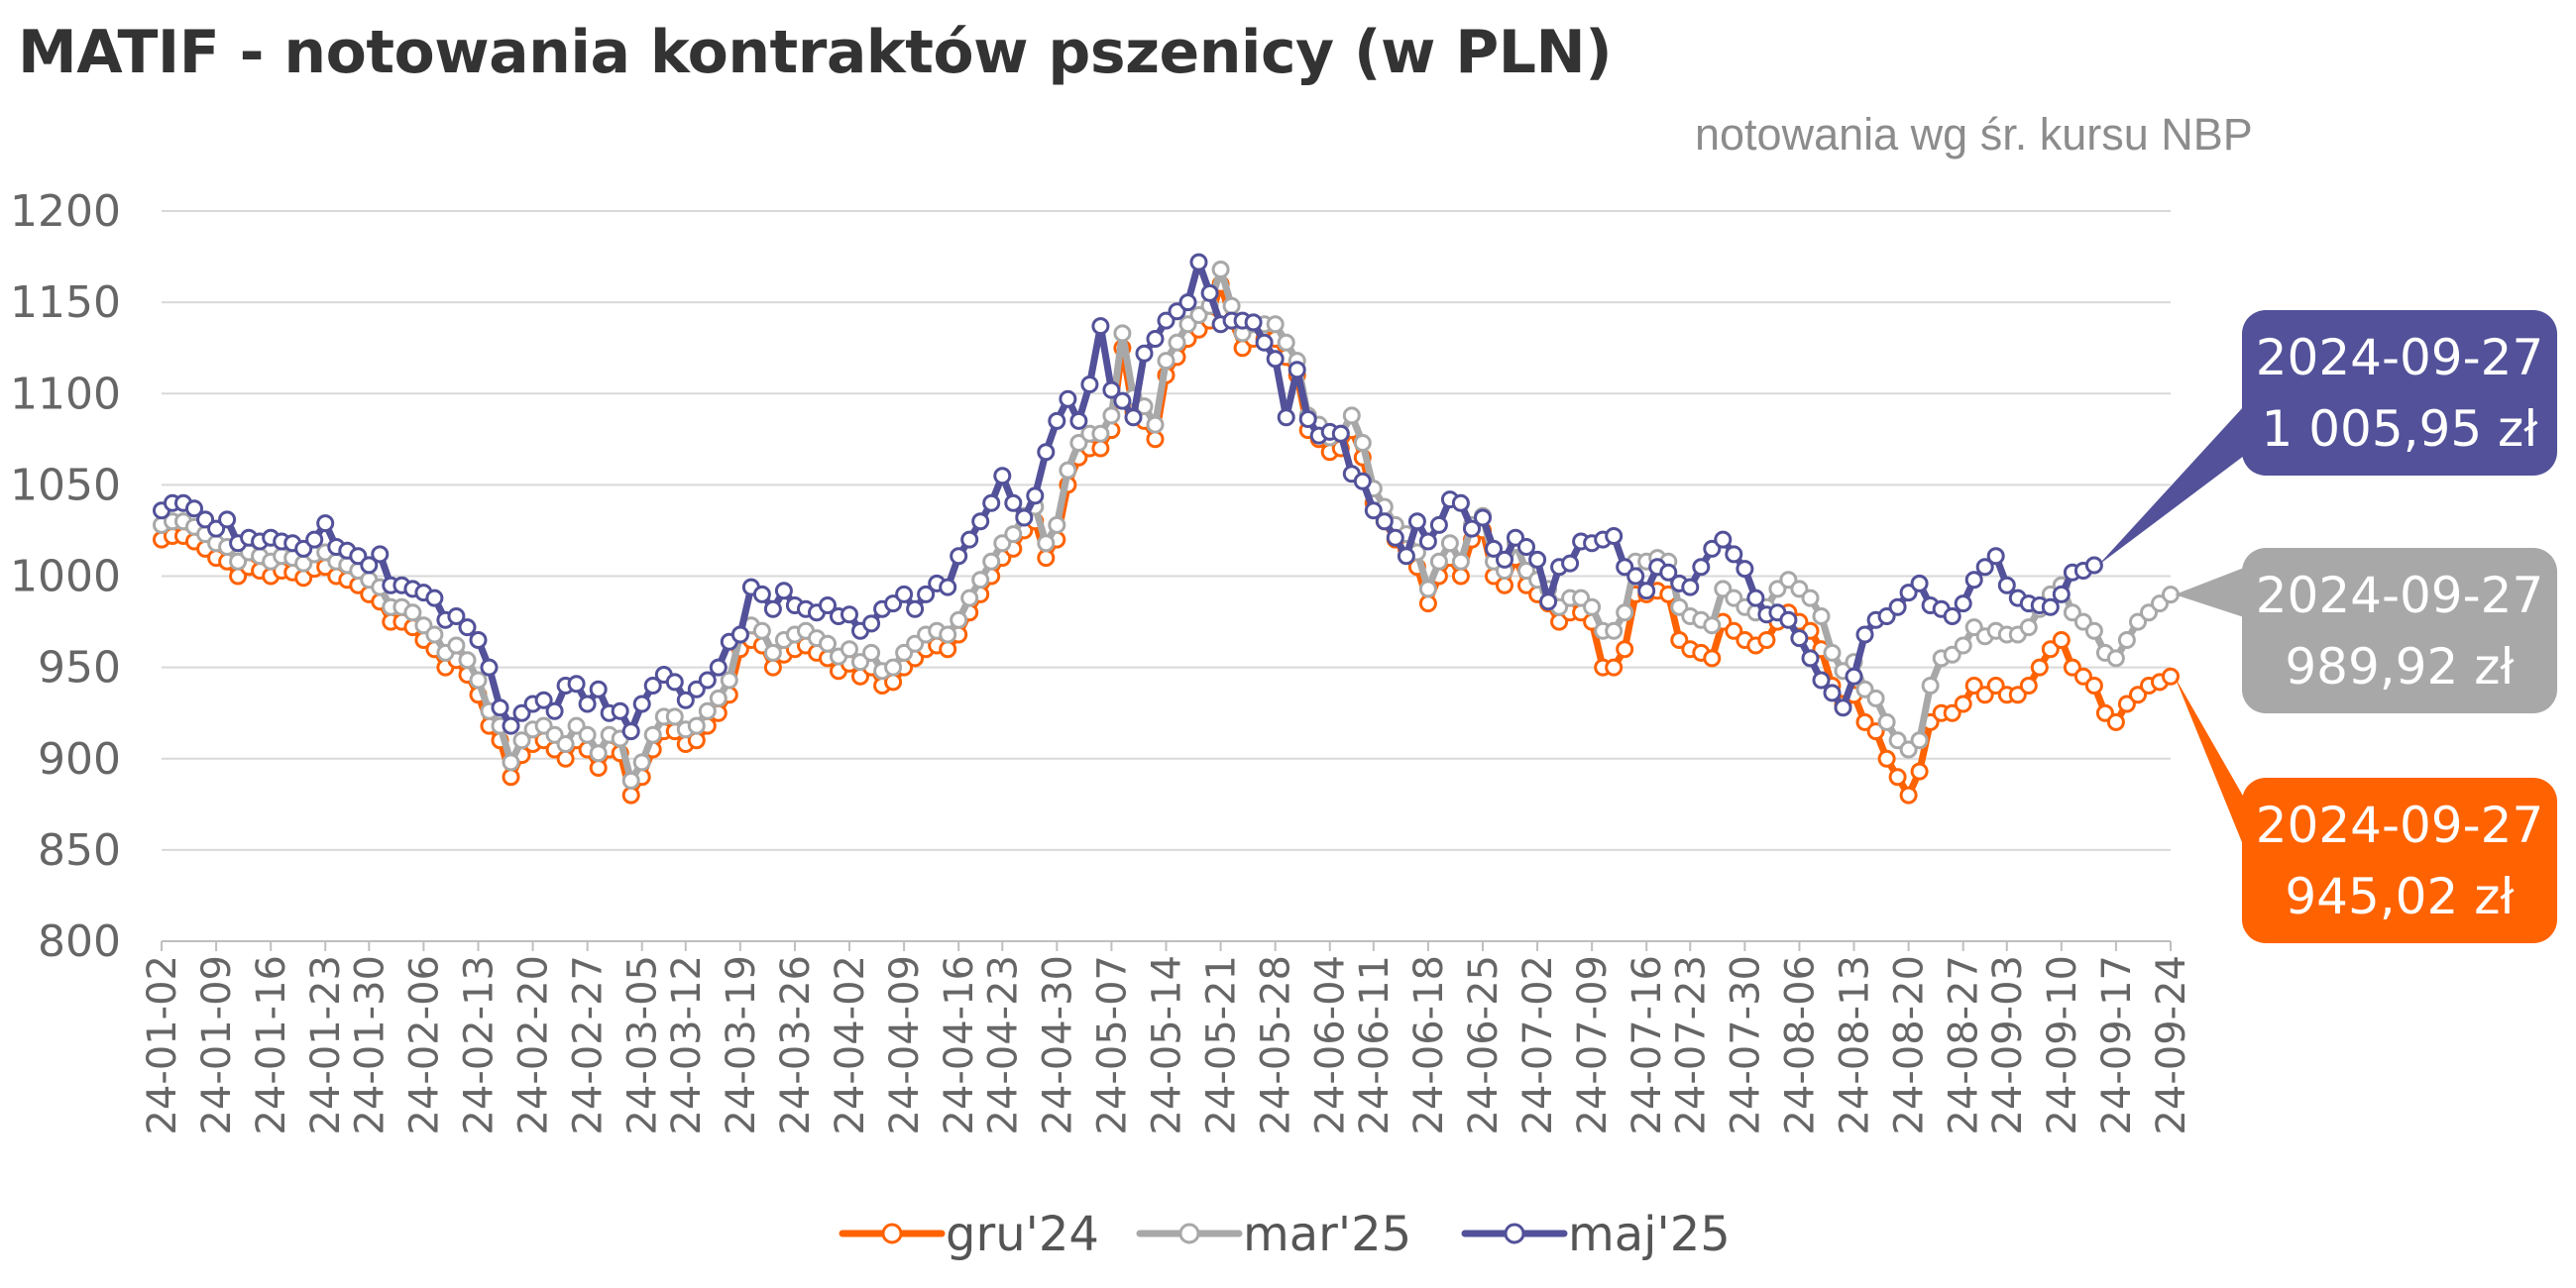 The width and height of the screenshot is (2576, 1288). What do you see at coordinates (1910, 1045) in the screenshot?
I see `x-tick-label: 24-08-20` at bounding box center [1910, 1045].